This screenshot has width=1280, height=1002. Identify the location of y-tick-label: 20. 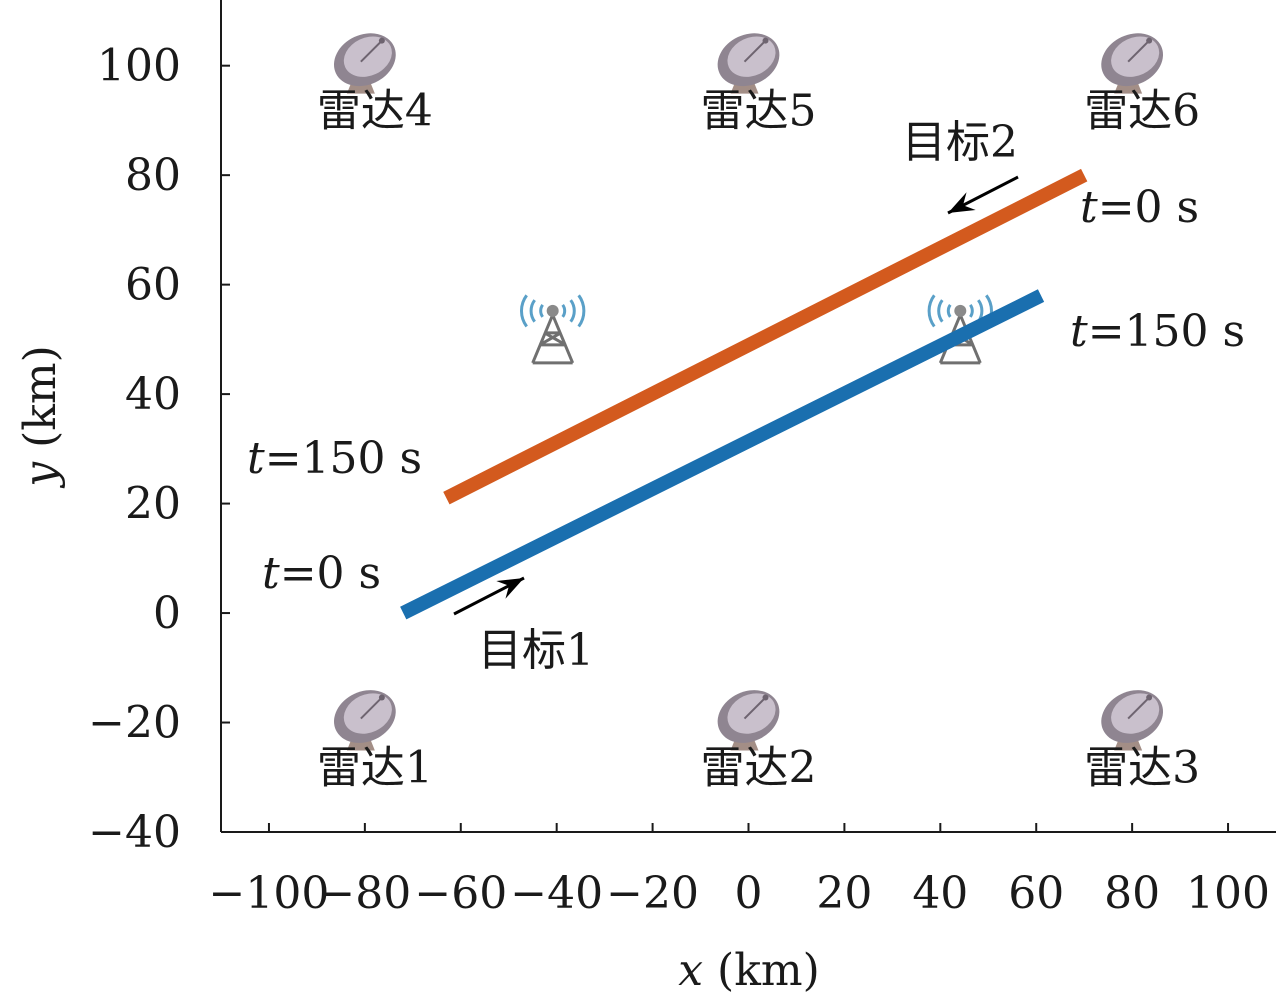
(153, 504).